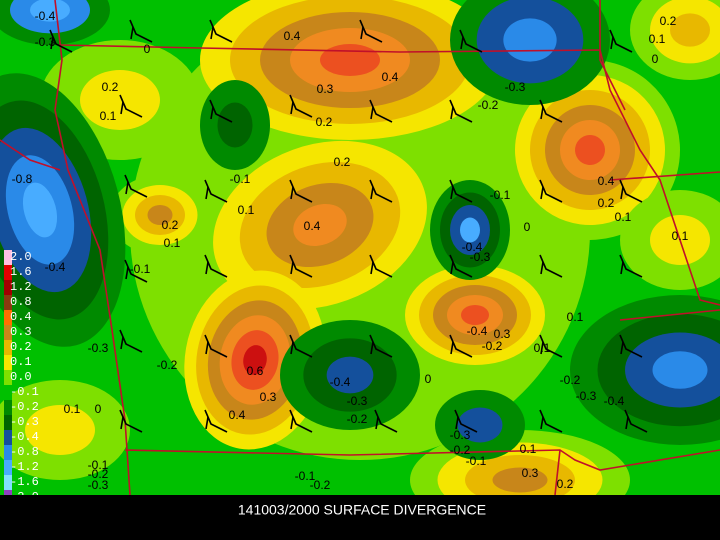  Describe the element at coordinates (240, 179) in the screenshot. I see `contour-label: -0.1` at that location.